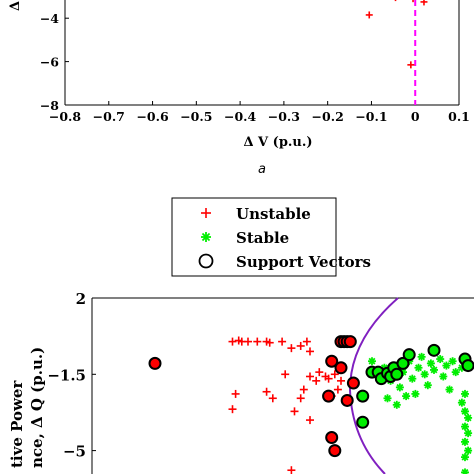  Describe the element at coordinates (303, 262) in the screenshot. I see `legend-label: Support Vectors` at that location.